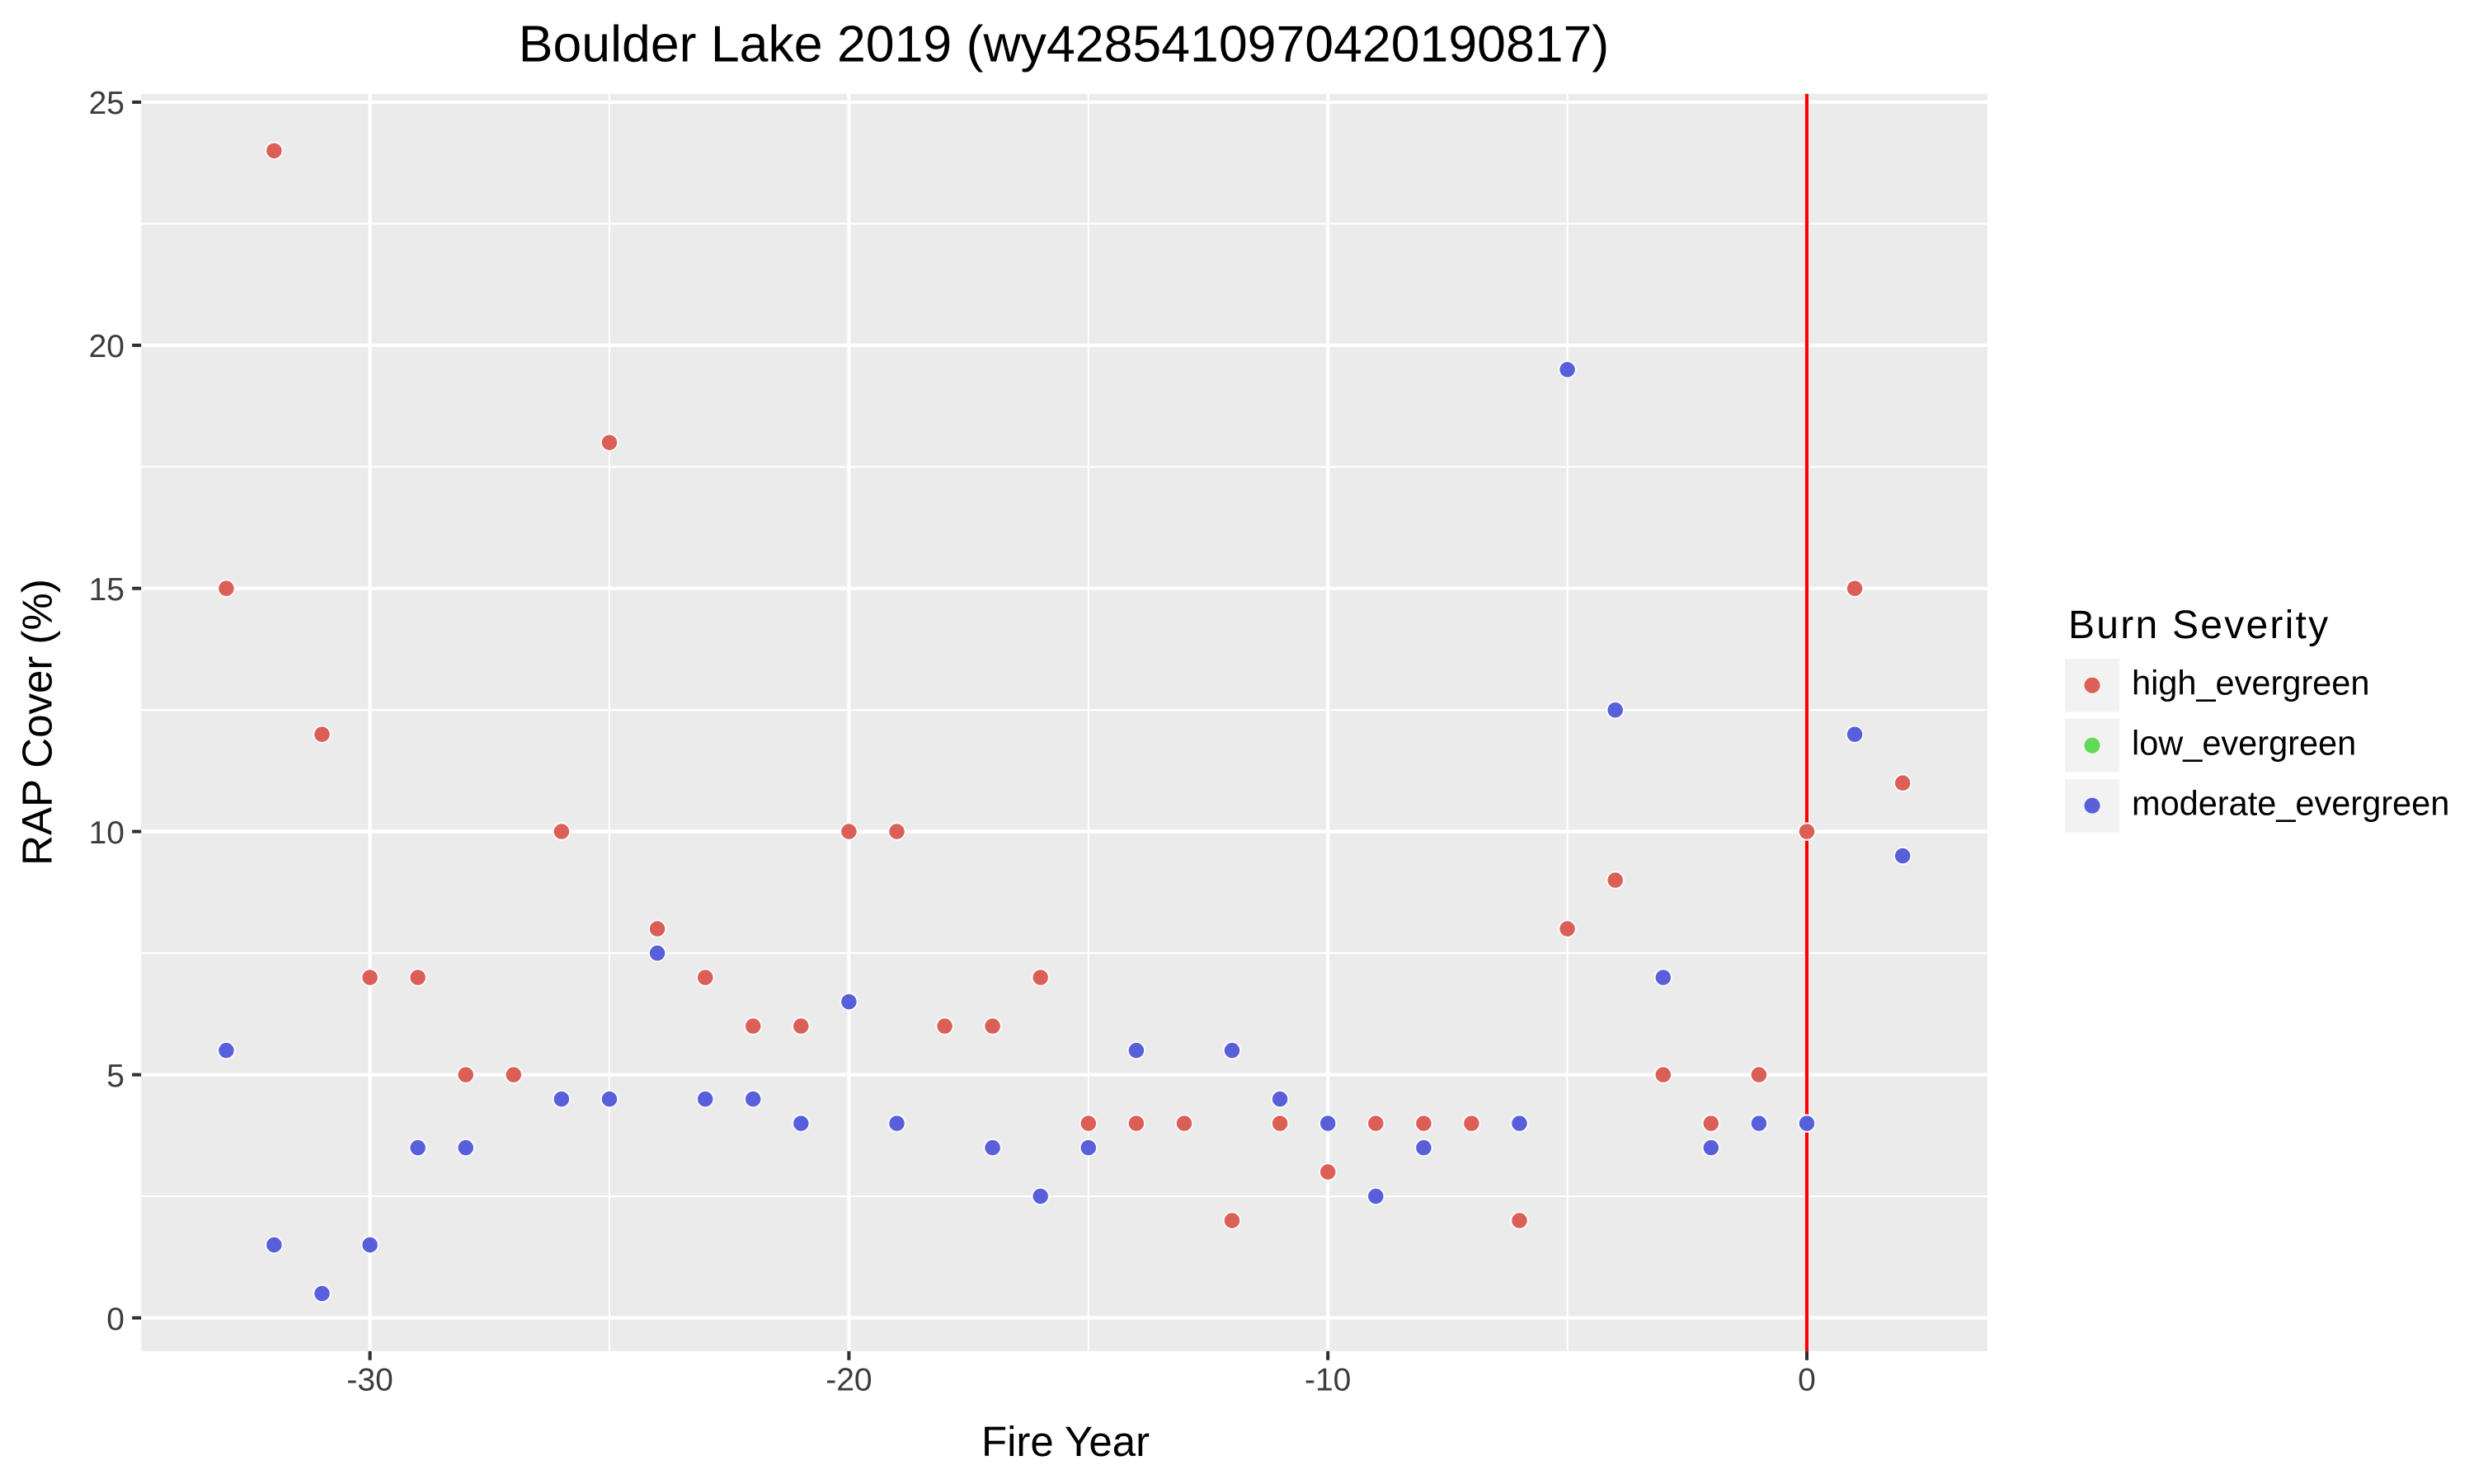 This screenshot has height=1484, width=2474. I want to click on svg-text: 15, so click(107, 590).